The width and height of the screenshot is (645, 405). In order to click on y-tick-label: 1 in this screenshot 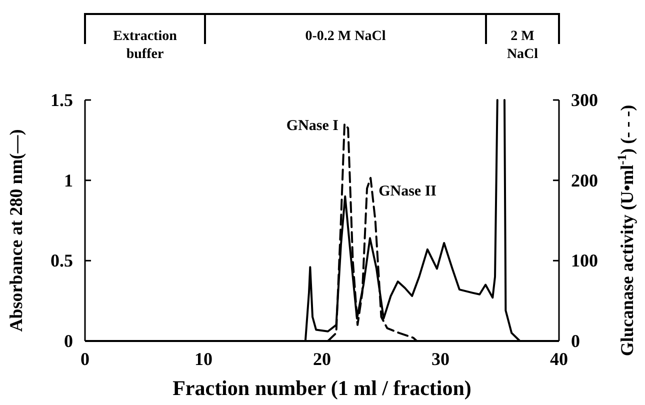, I will do `click(68, 180)`.